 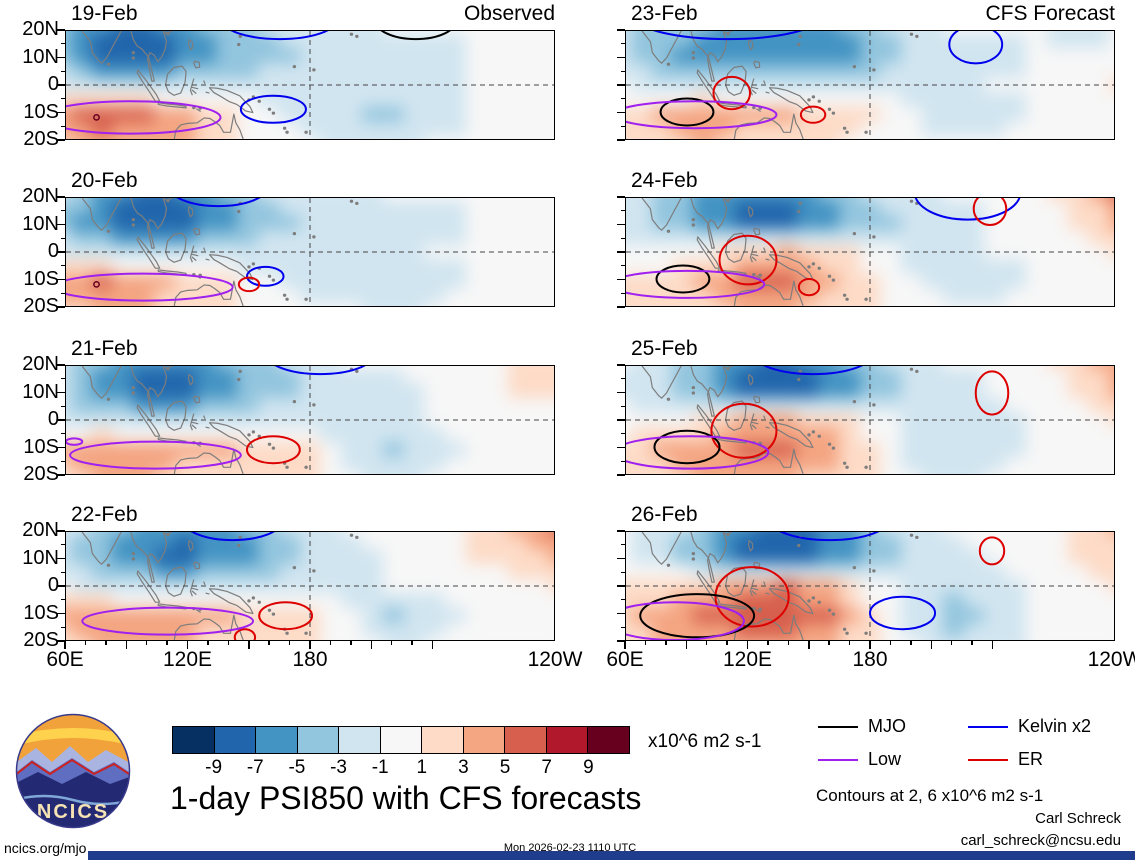 What do you see at coordinates (63, 71) in the screenshot?
I see `lat-tick-minor` at bounding box center [63, 71].